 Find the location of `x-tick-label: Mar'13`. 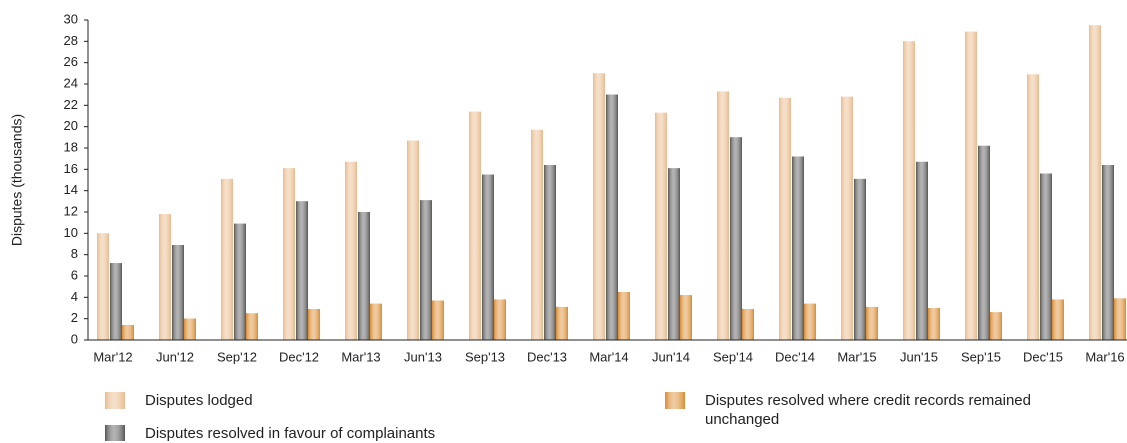

x-tick-label: Mar'13 is located at coordinates (360, 356).